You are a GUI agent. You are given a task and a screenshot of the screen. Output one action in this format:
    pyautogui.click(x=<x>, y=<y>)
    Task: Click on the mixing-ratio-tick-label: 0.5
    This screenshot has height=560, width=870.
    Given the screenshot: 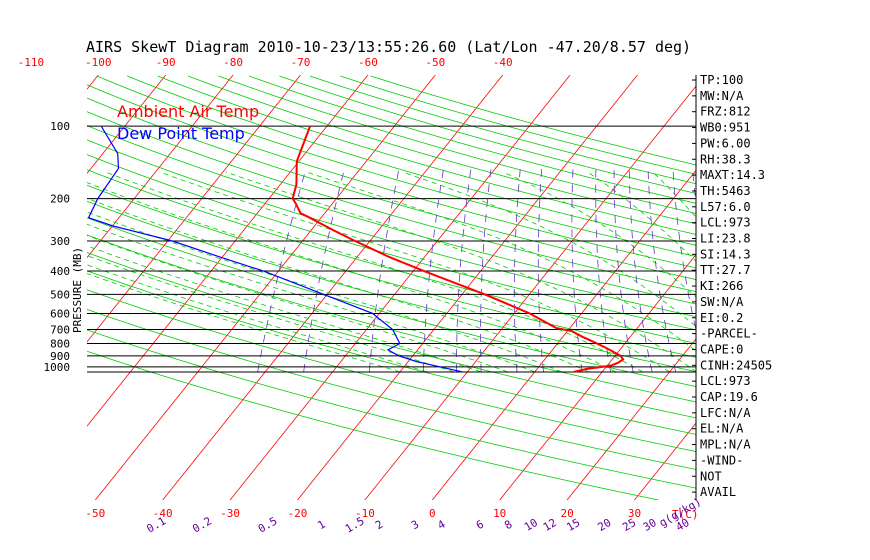 What is the action you would take?
    pyautogui.click(x=268, y=524)
    